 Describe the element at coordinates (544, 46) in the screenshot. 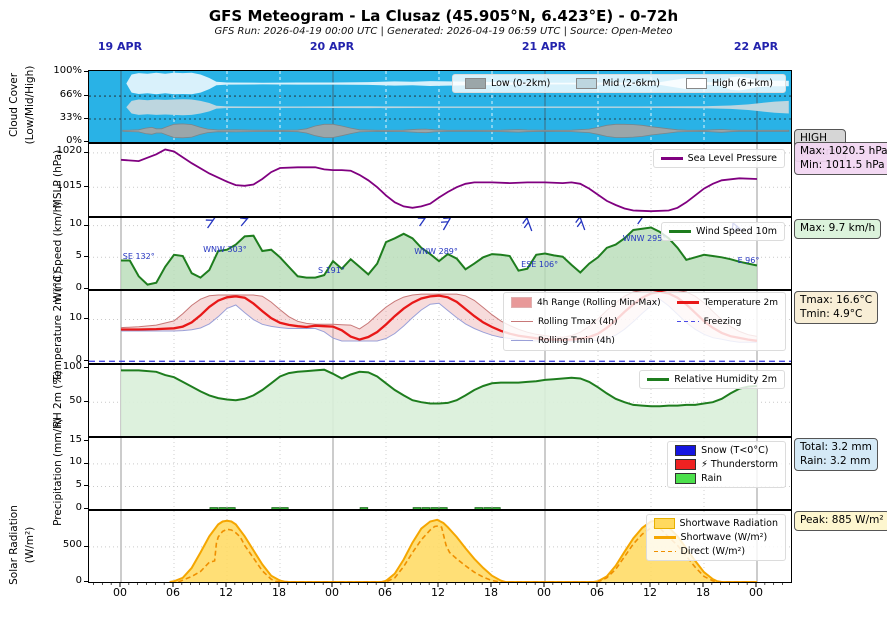

I see `date-label: 21 APR` at that location.